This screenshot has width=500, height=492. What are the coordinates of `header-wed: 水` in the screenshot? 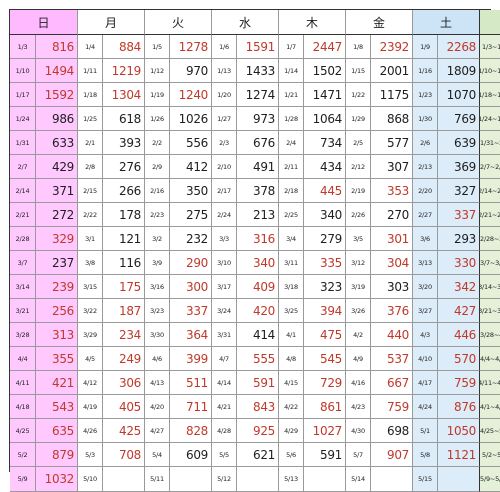 It's located at (245, 22).